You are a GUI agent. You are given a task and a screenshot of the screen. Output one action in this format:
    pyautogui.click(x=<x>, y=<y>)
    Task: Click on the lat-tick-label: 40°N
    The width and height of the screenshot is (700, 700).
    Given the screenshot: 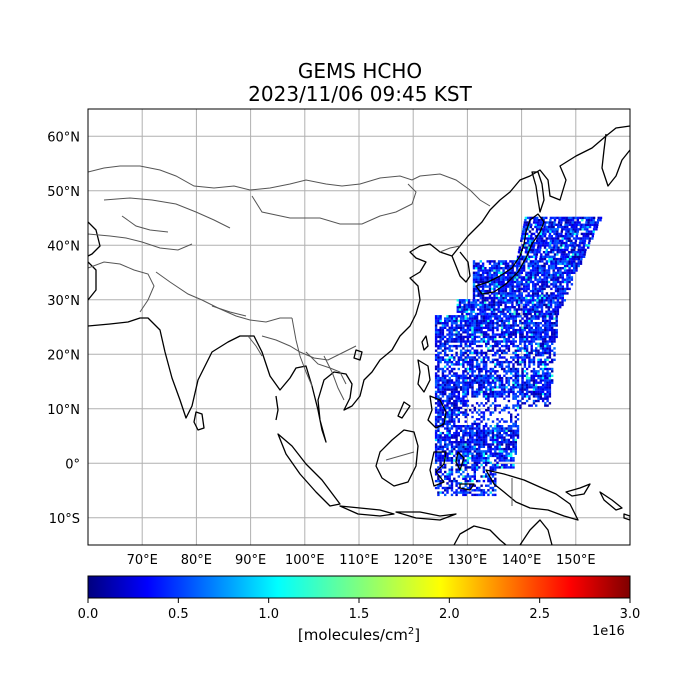 What is the action you would take?
    pyautogui.click(x=63, y=246)
    